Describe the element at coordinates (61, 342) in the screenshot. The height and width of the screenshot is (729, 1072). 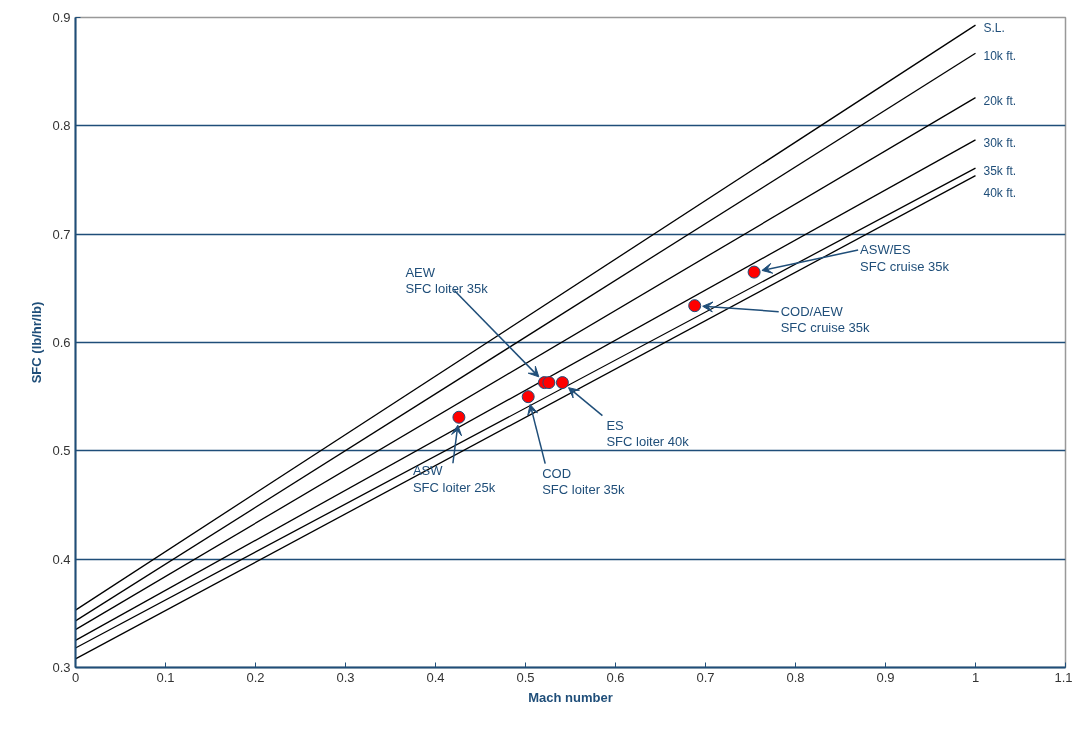
I see `y-tick-label: 0.6` at that location.